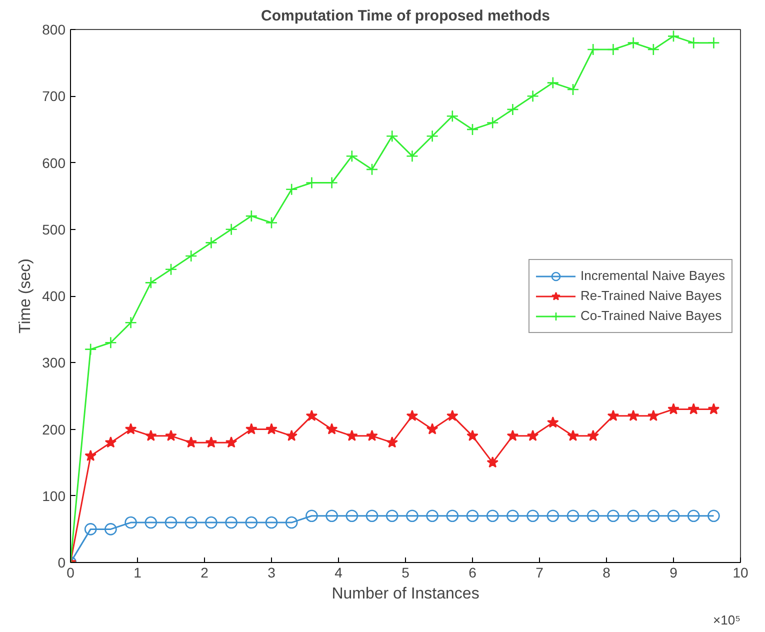 The image size is (765, 632). Describe the element at coordinates (472, 572) in the screenshot. I see `x-tick-label: 6` at that location.